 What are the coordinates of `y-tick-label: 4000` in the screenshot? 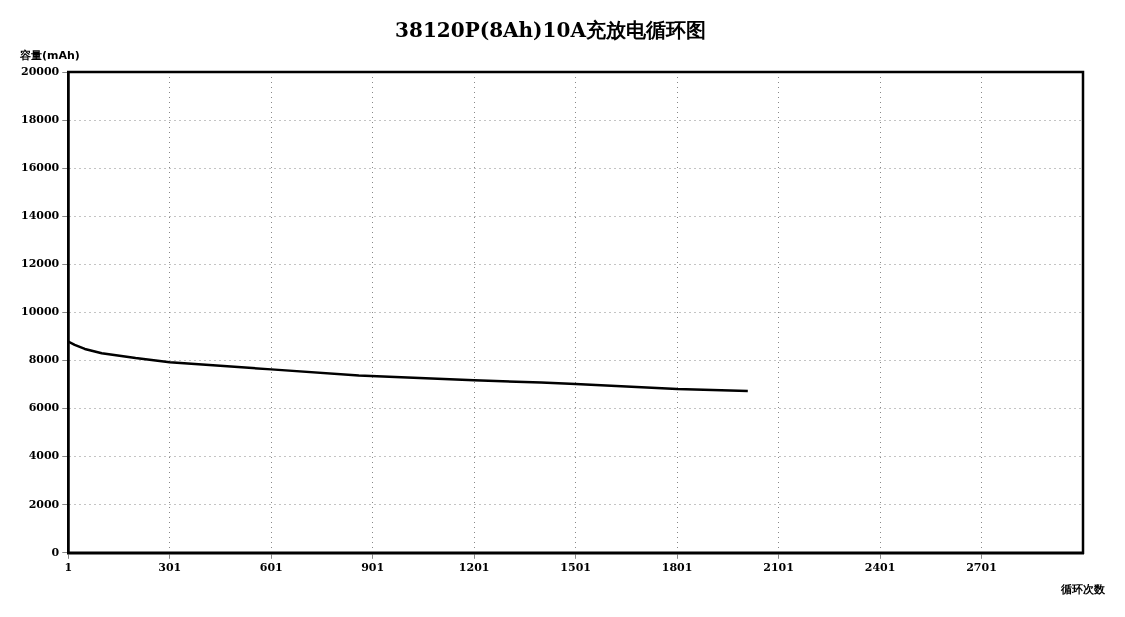 It's located at (44, 456).